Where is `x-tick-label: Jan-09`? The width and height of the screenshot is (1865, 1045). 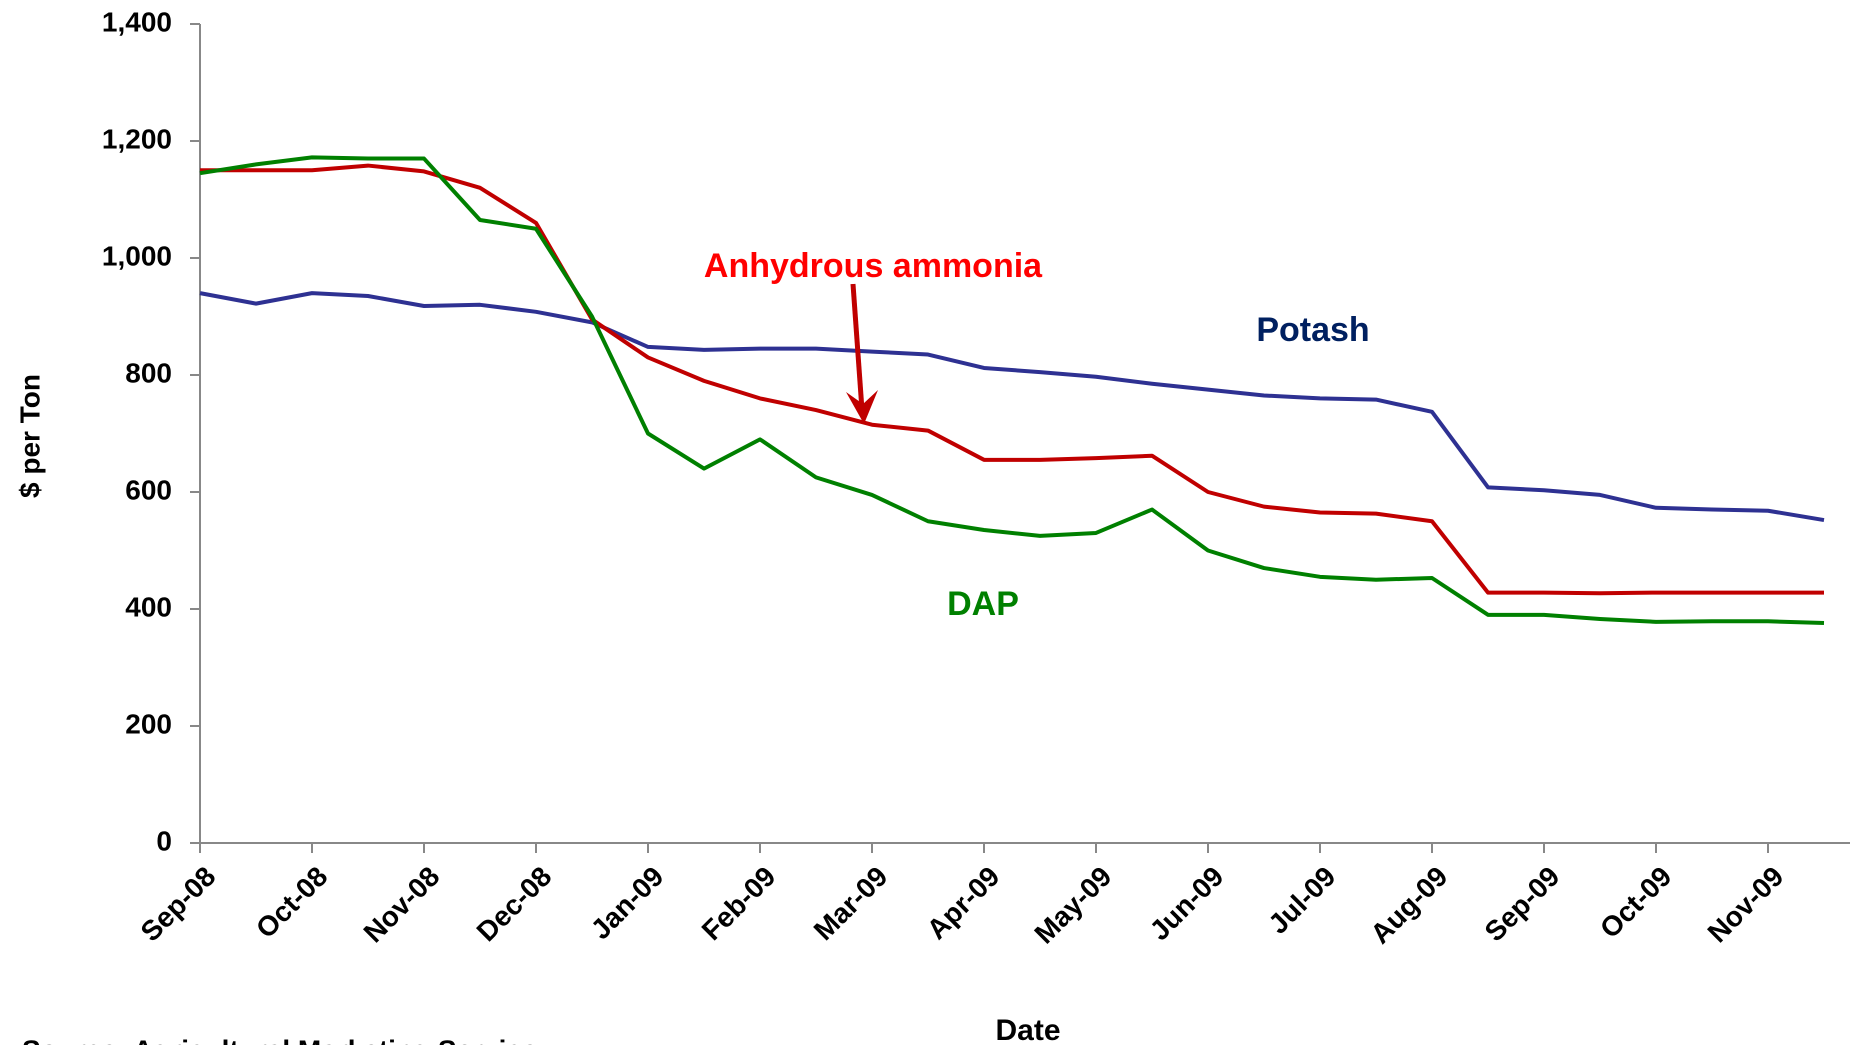
x-tick-label: Jan-09 is located at coordinates (627, 903).